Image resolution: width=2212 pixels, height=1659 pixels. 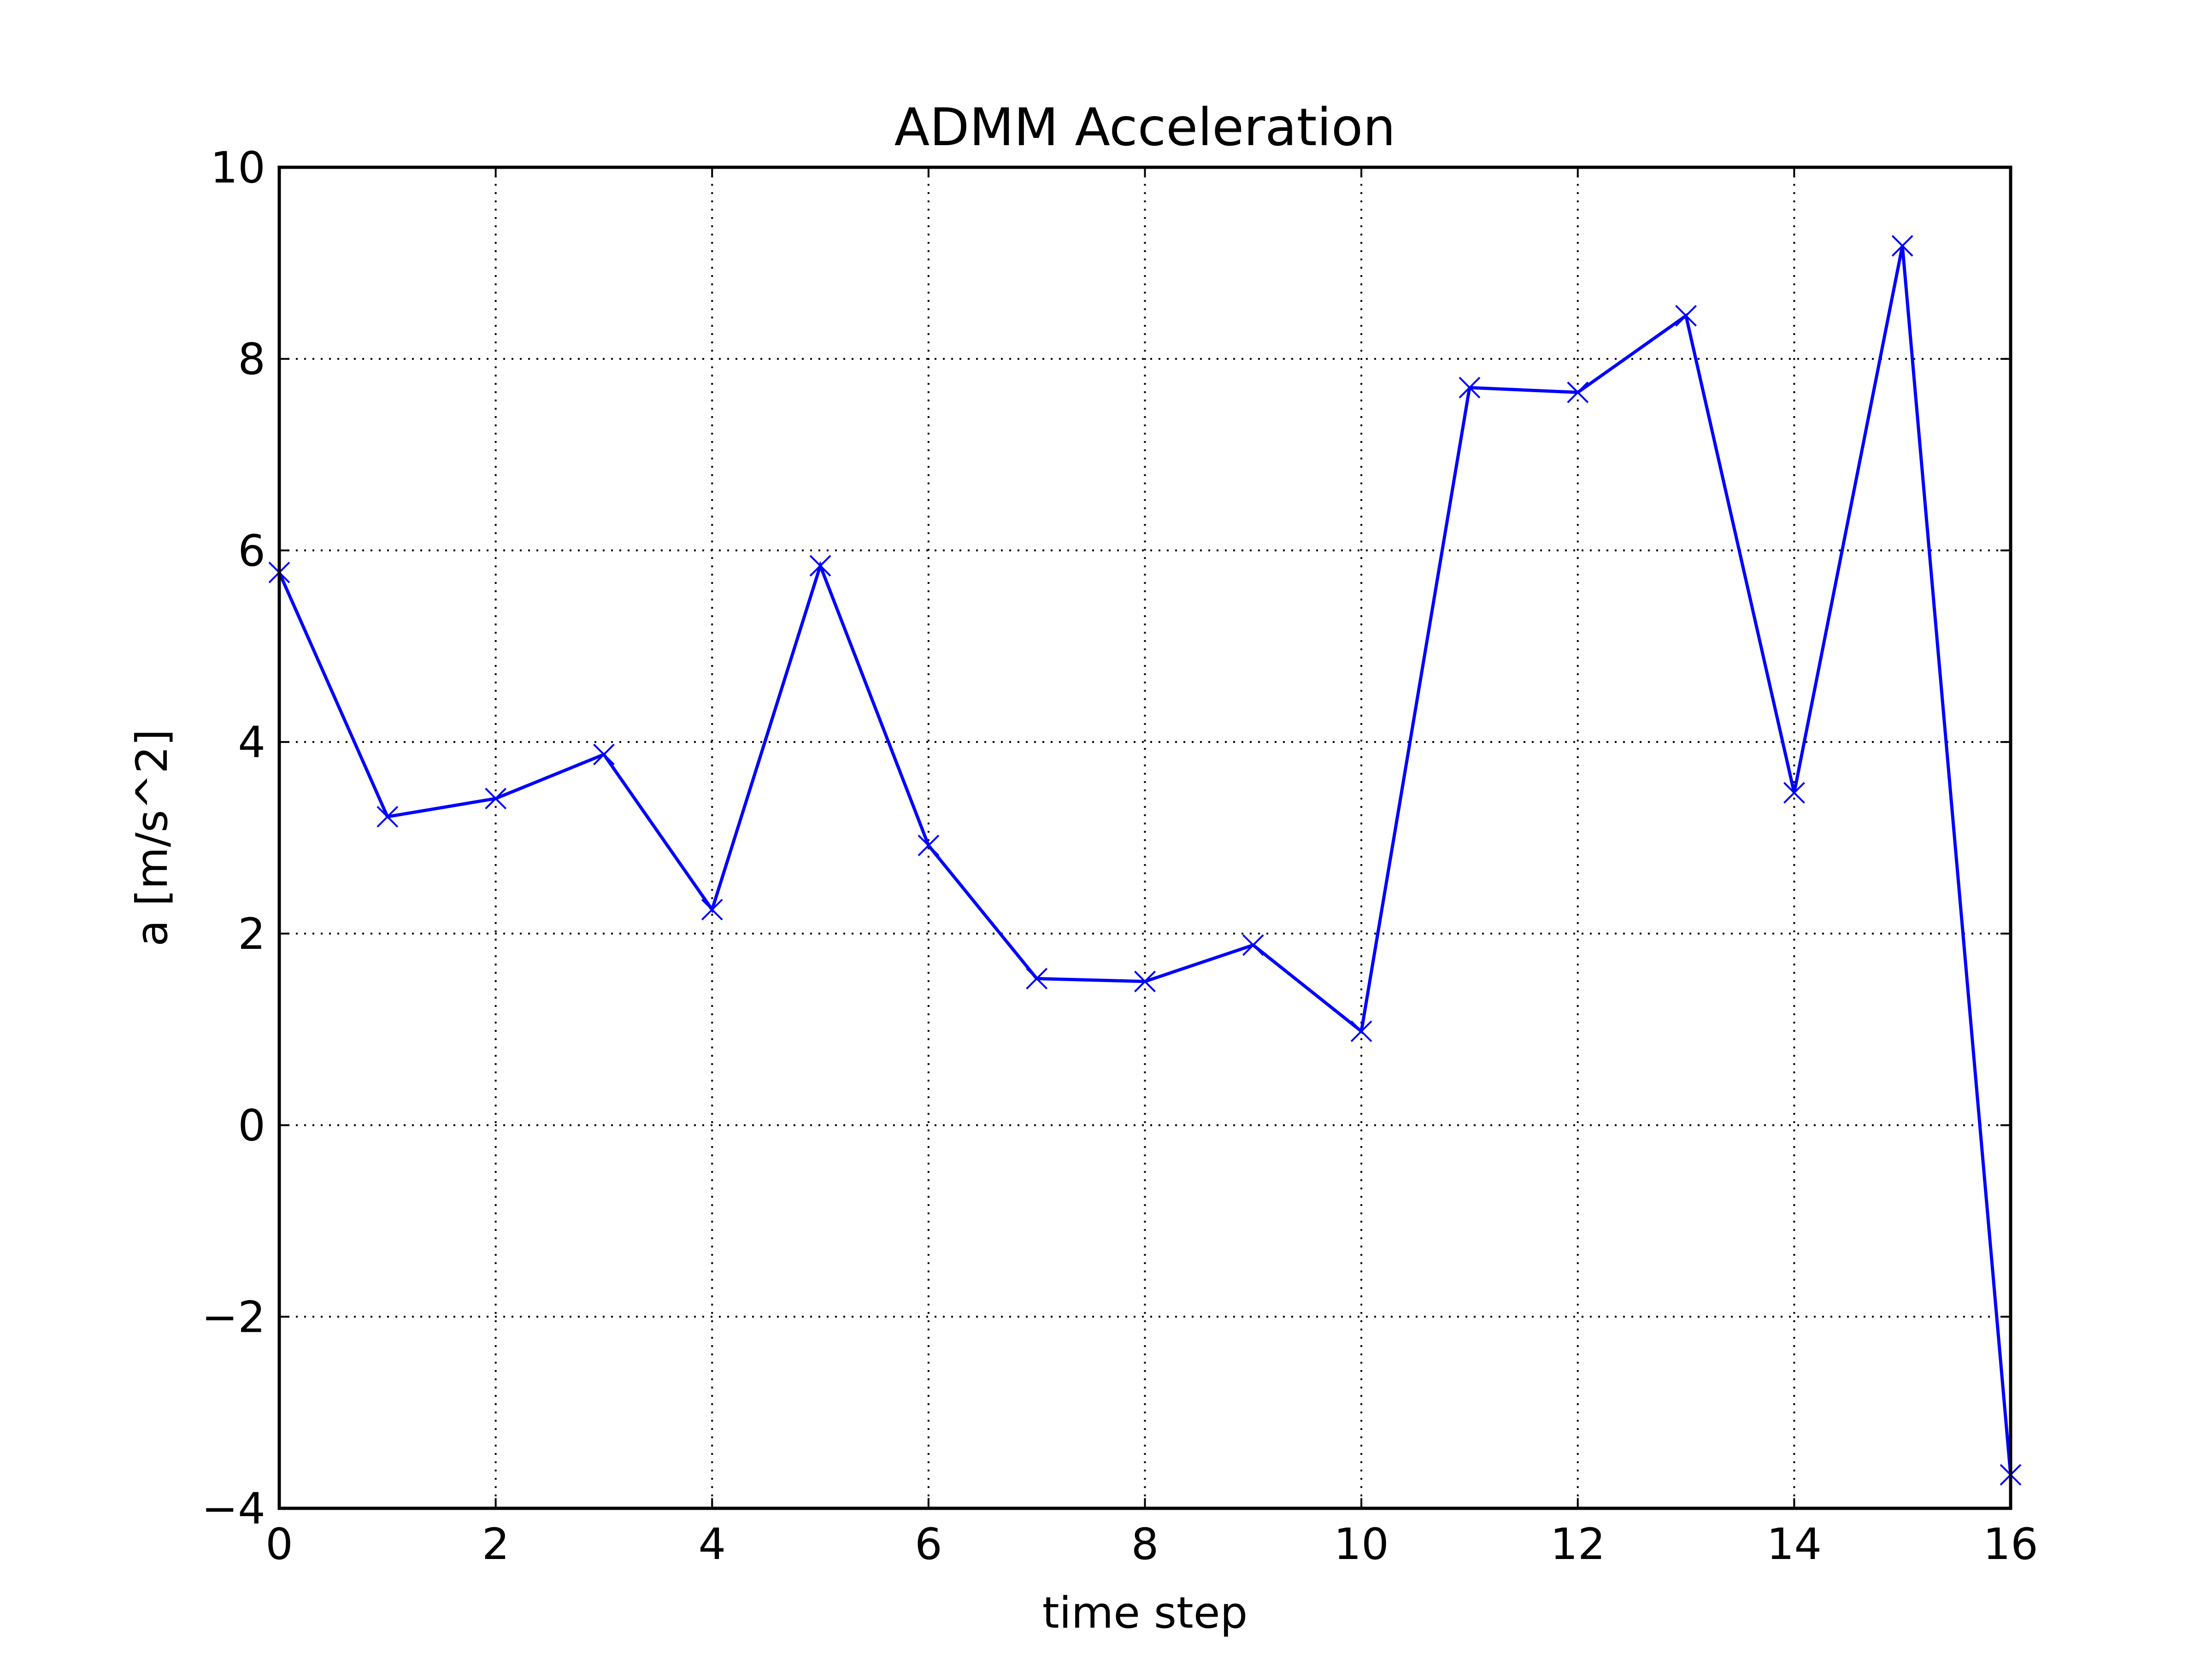 I want to click on x-tick-label: 12, so click(x=1578, y=1544).